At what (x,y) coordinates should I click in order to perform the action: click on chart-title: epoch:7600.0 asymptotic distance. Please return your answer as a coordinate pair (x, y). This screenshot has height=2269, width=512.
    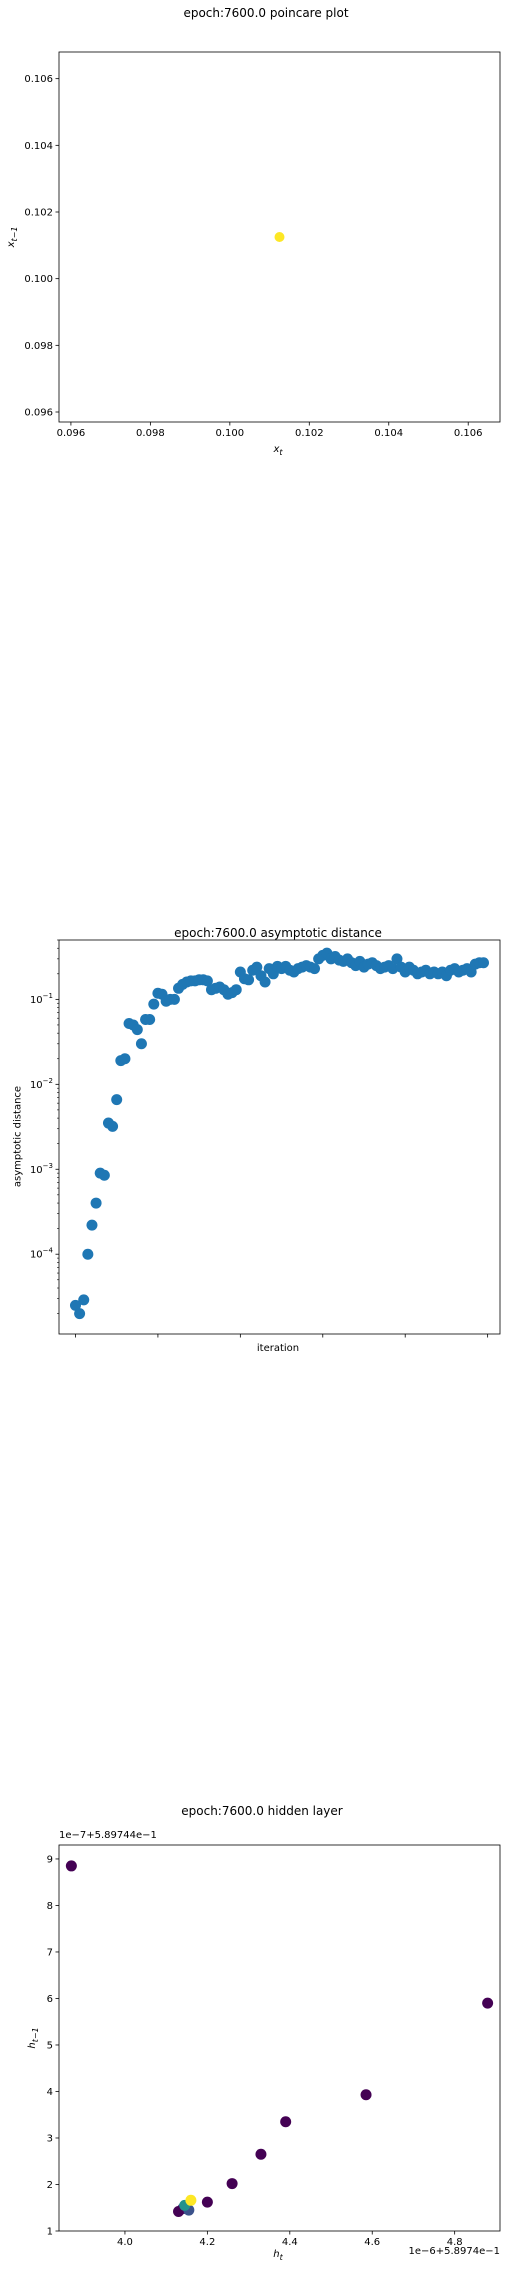
    Looking at the image, I should click on (278, 933).